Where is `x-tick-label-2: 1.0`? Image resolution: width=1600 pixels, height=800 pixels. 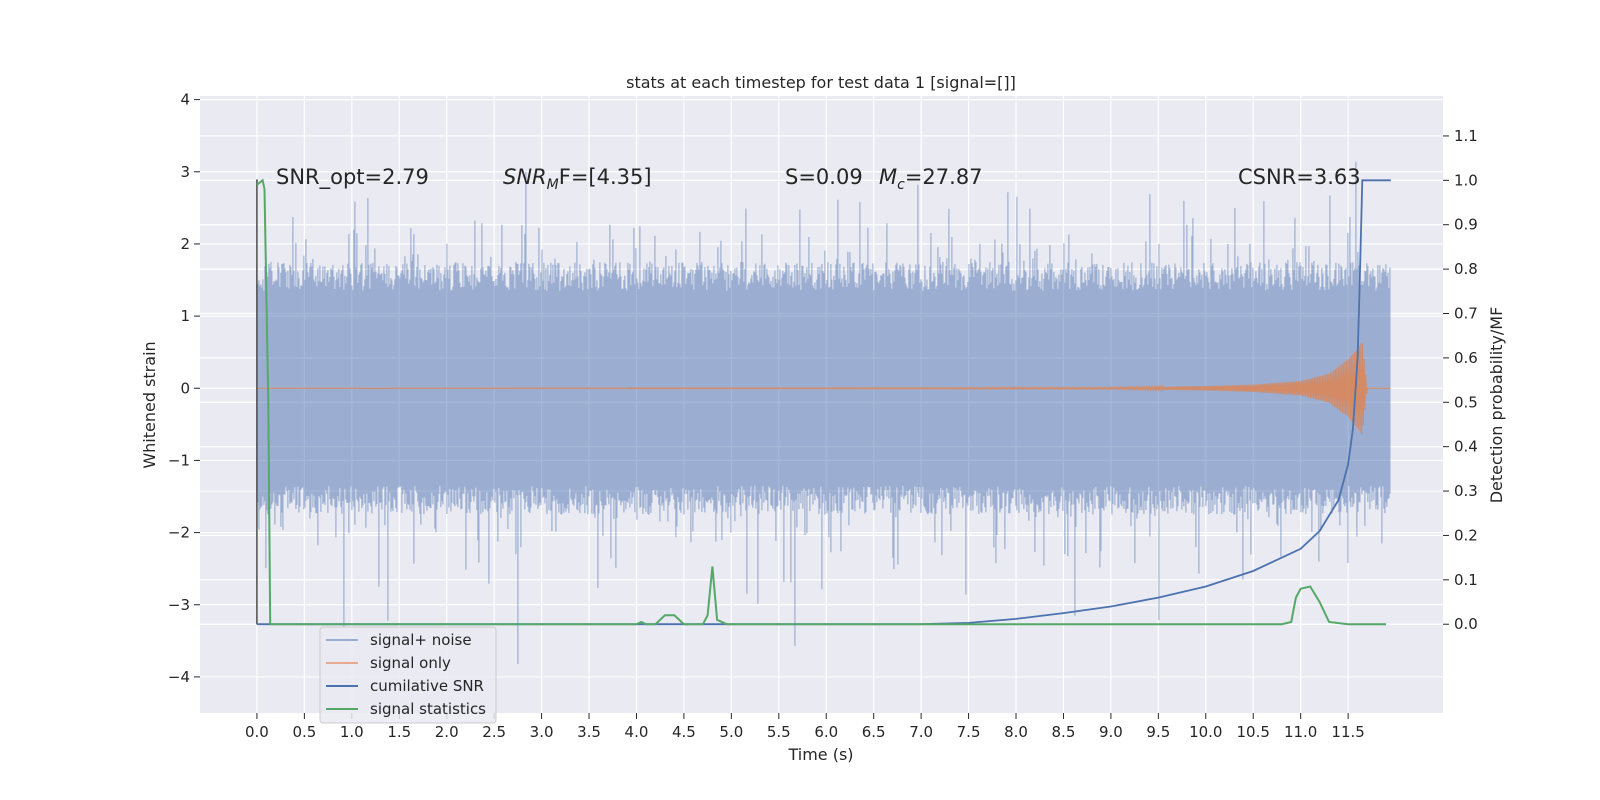
x-tick-label-2: 1.0 is located at coordinates (352, 732).